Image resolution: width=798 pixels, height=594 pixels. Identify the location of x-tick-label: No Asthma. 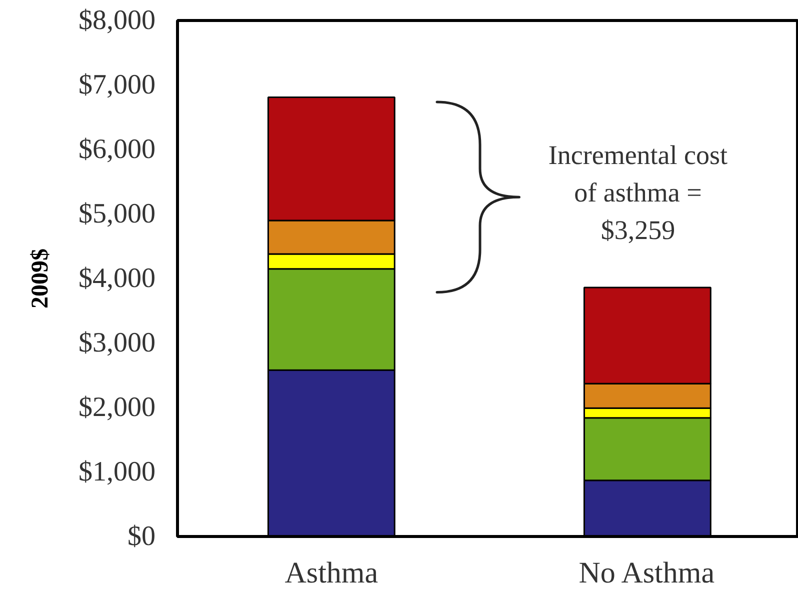
(646, 573).